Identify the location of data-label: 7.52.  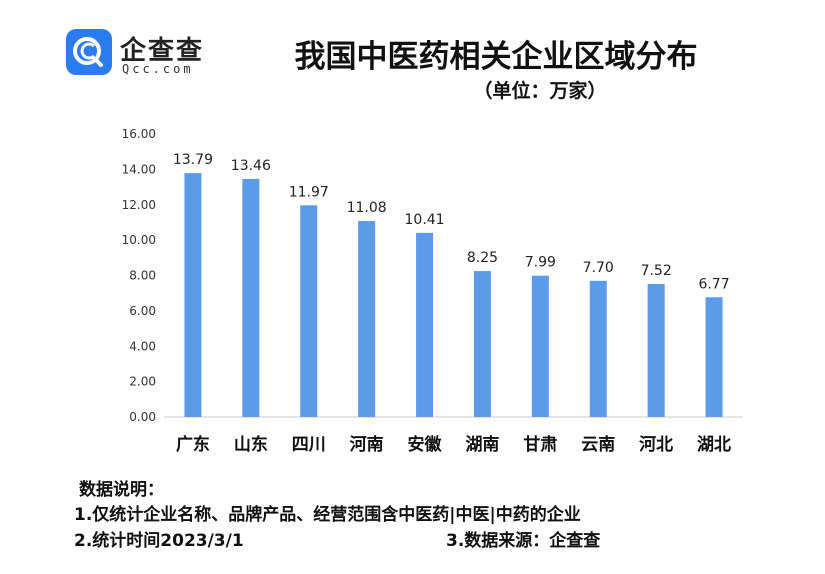
(656, 271).